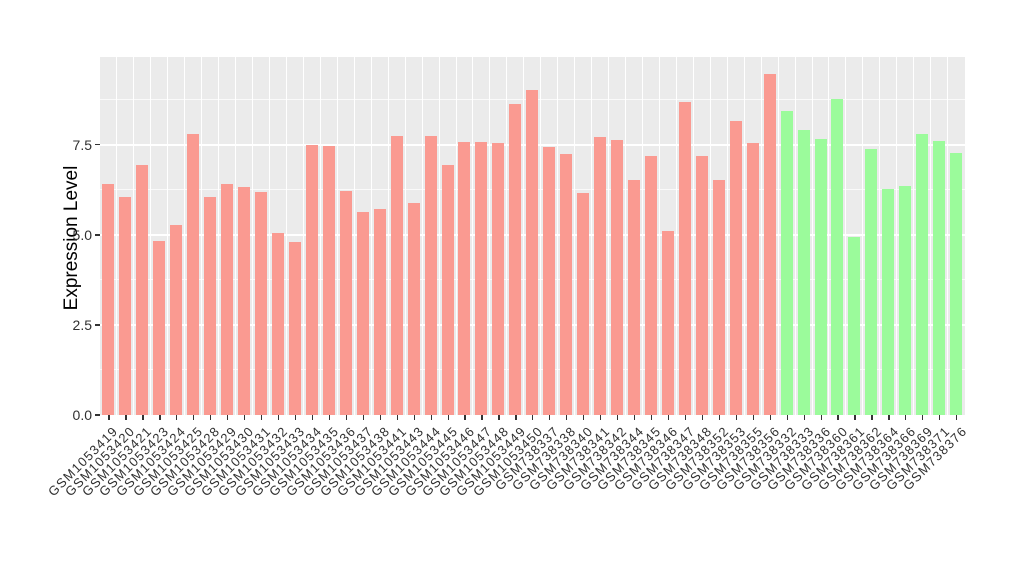 The image size is (1020, 580). I want to click on bar-GSM1053434, so click(311, 279).